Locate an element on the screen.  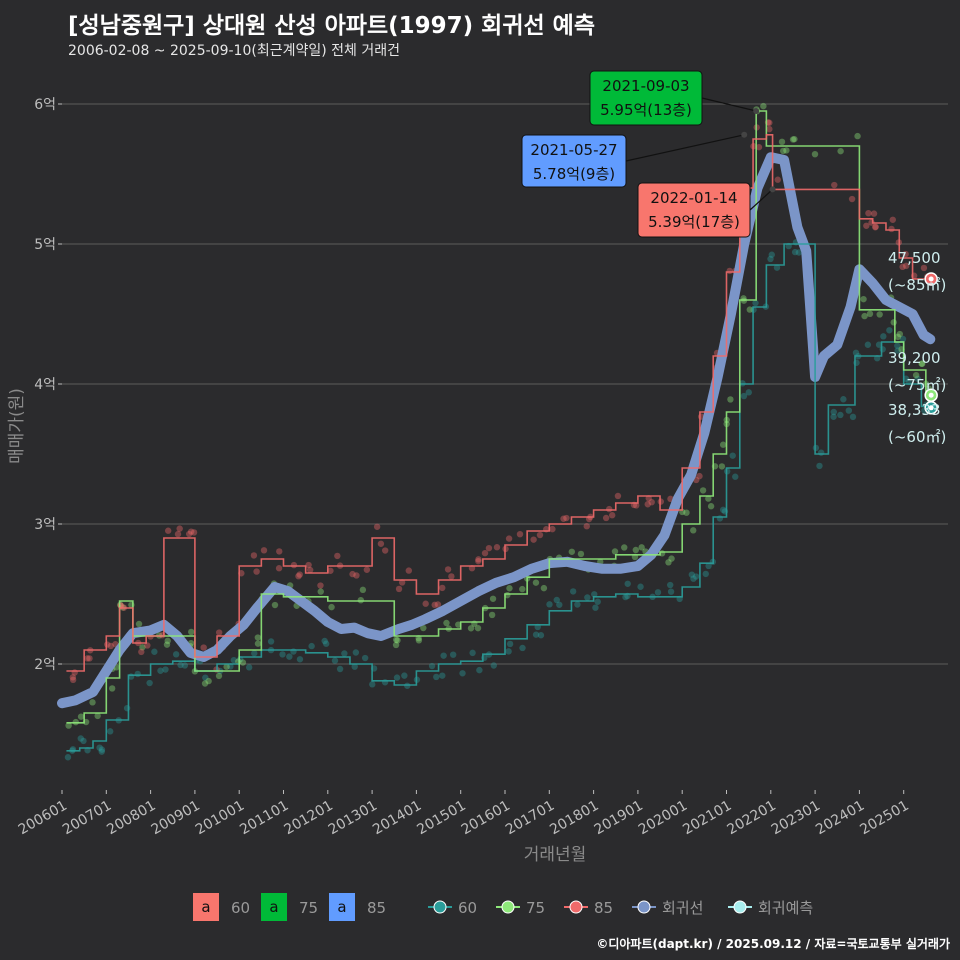
x-tick-label: 200701 is located at coordinates (87, 818).